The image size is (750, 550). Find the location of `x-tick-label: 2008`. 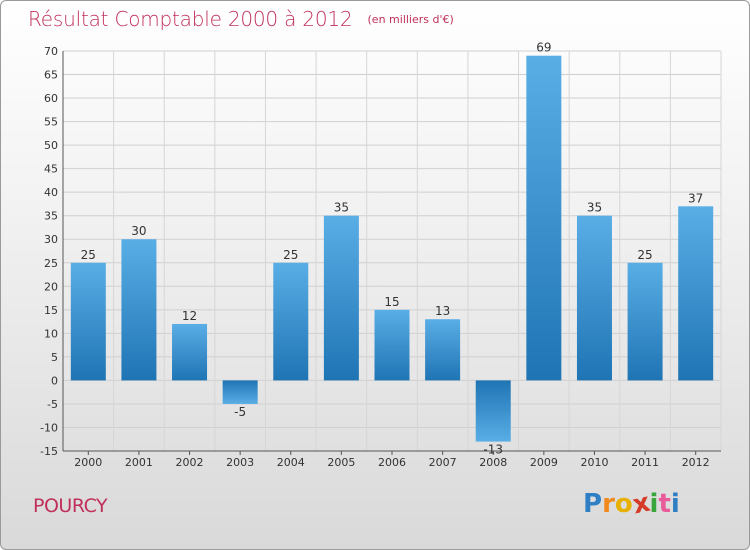

x-tick-label: 2008 is located at coordinates (493, 462).